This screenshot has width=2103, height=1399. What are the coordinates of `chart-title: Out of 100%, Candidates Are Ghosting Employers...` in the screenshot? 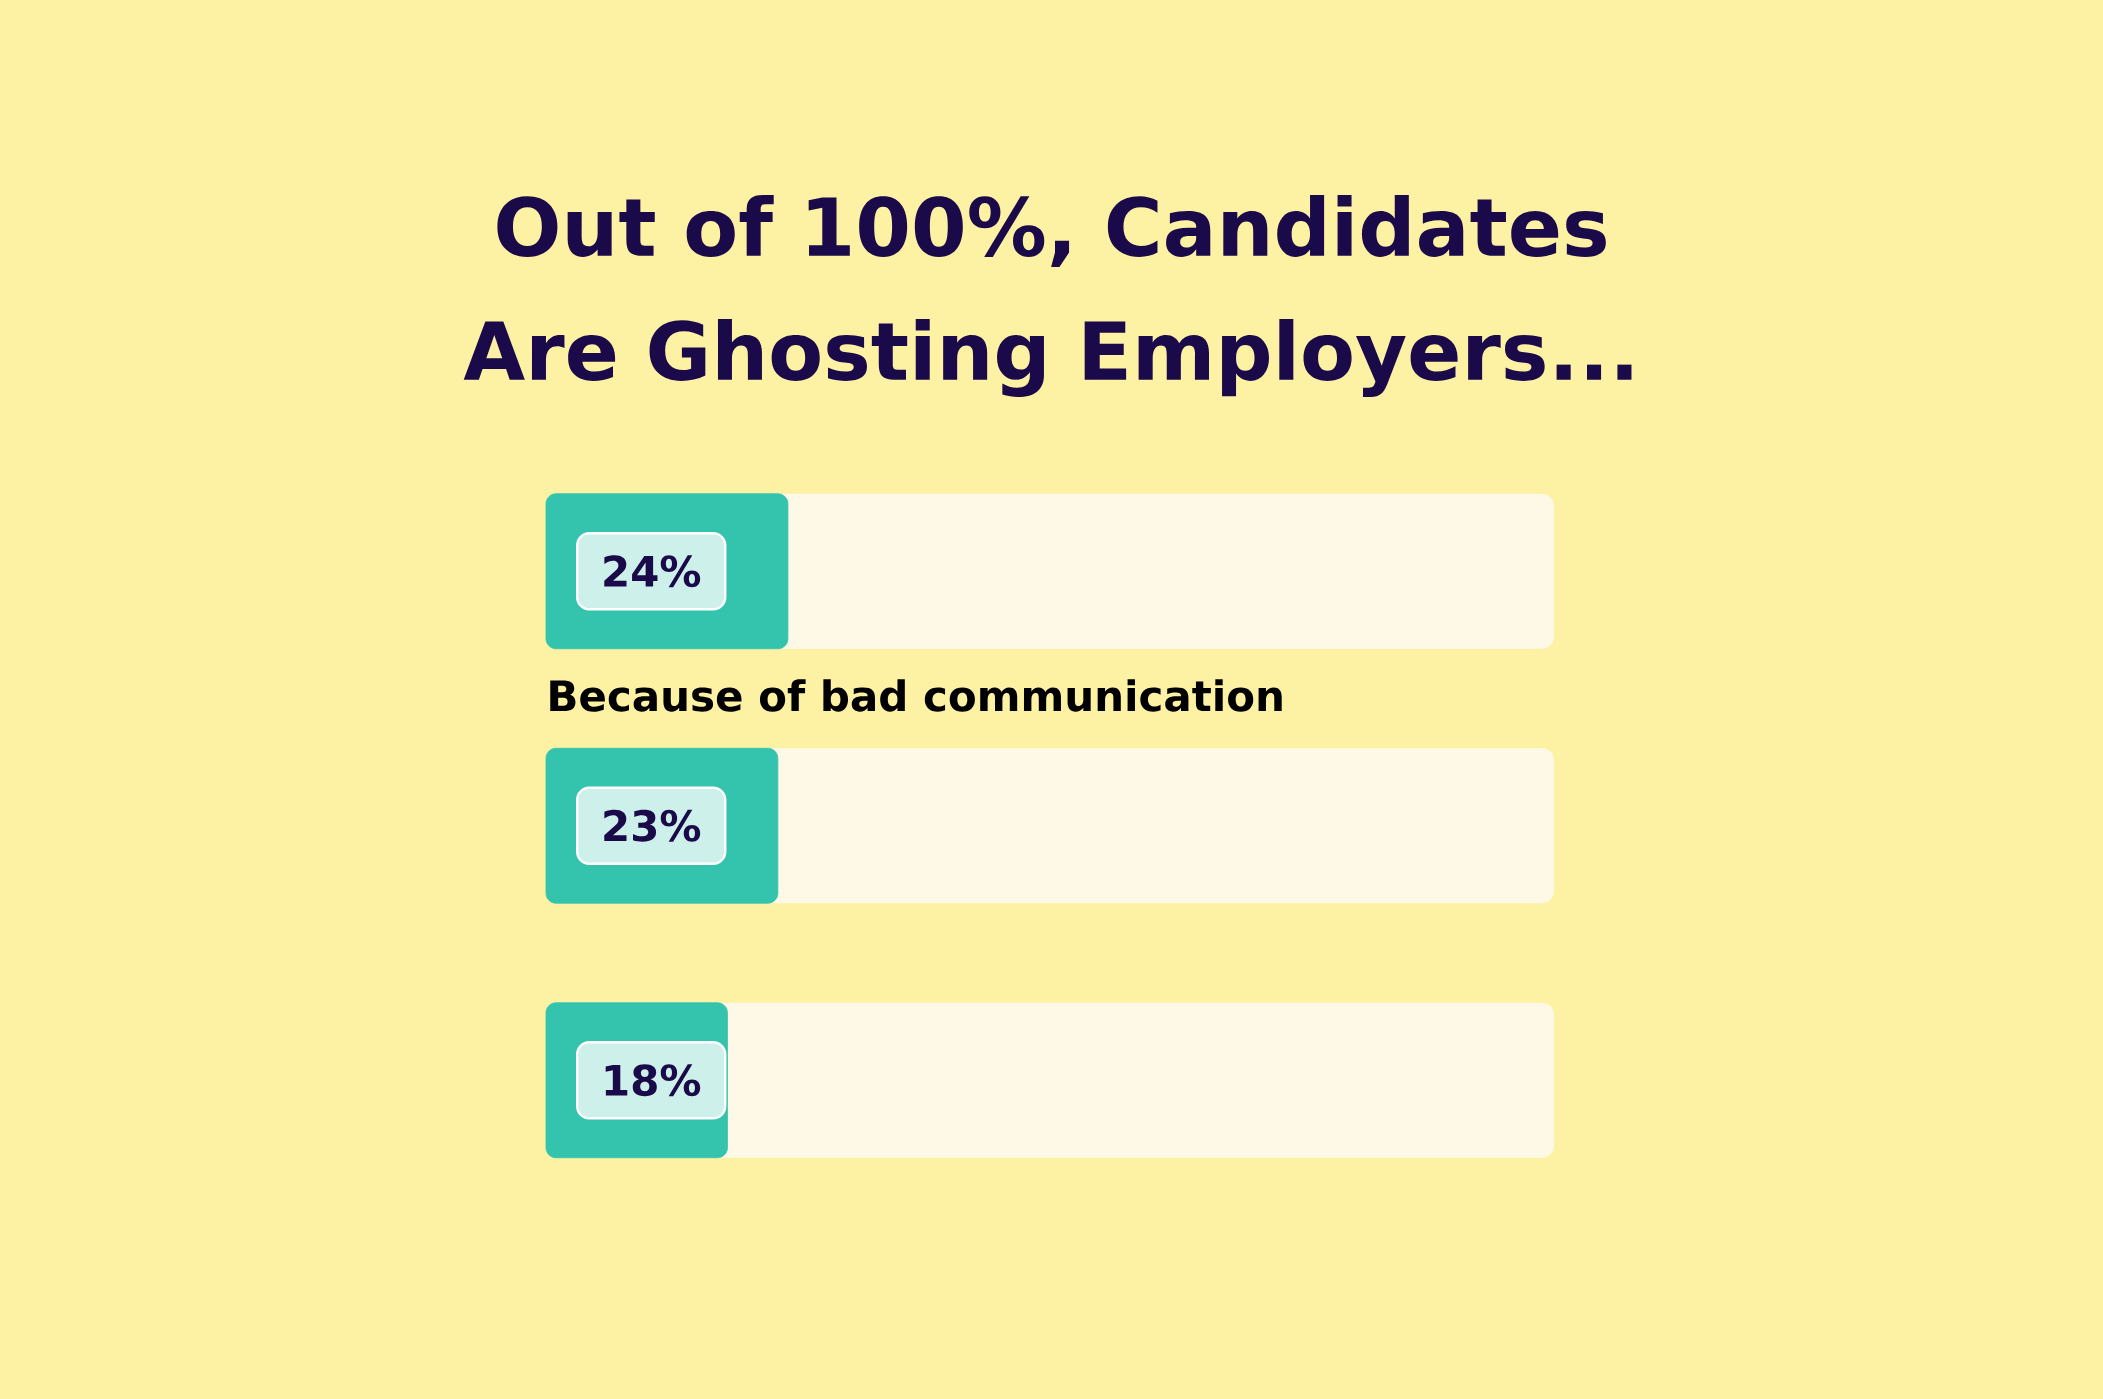 It's located at (1047, 295).